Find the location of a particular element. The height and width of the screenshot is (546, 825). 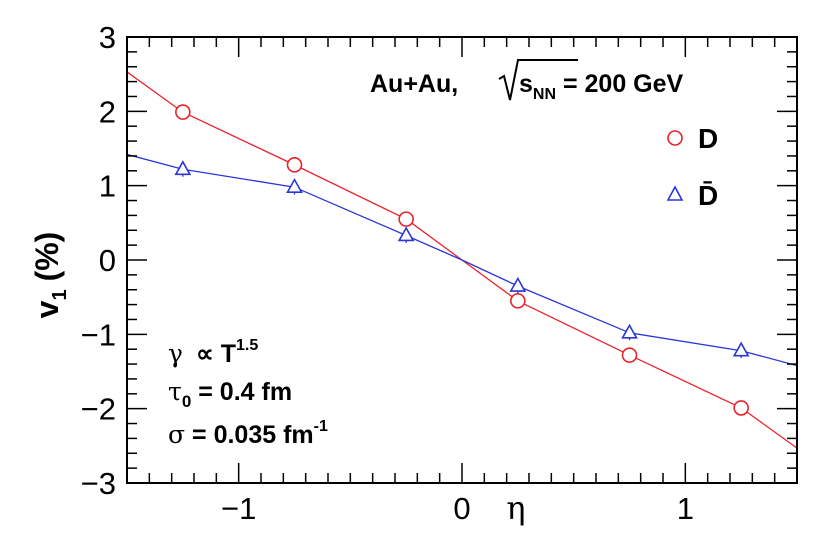

sigma-symbol: σ is located at coordinates (176, 434).